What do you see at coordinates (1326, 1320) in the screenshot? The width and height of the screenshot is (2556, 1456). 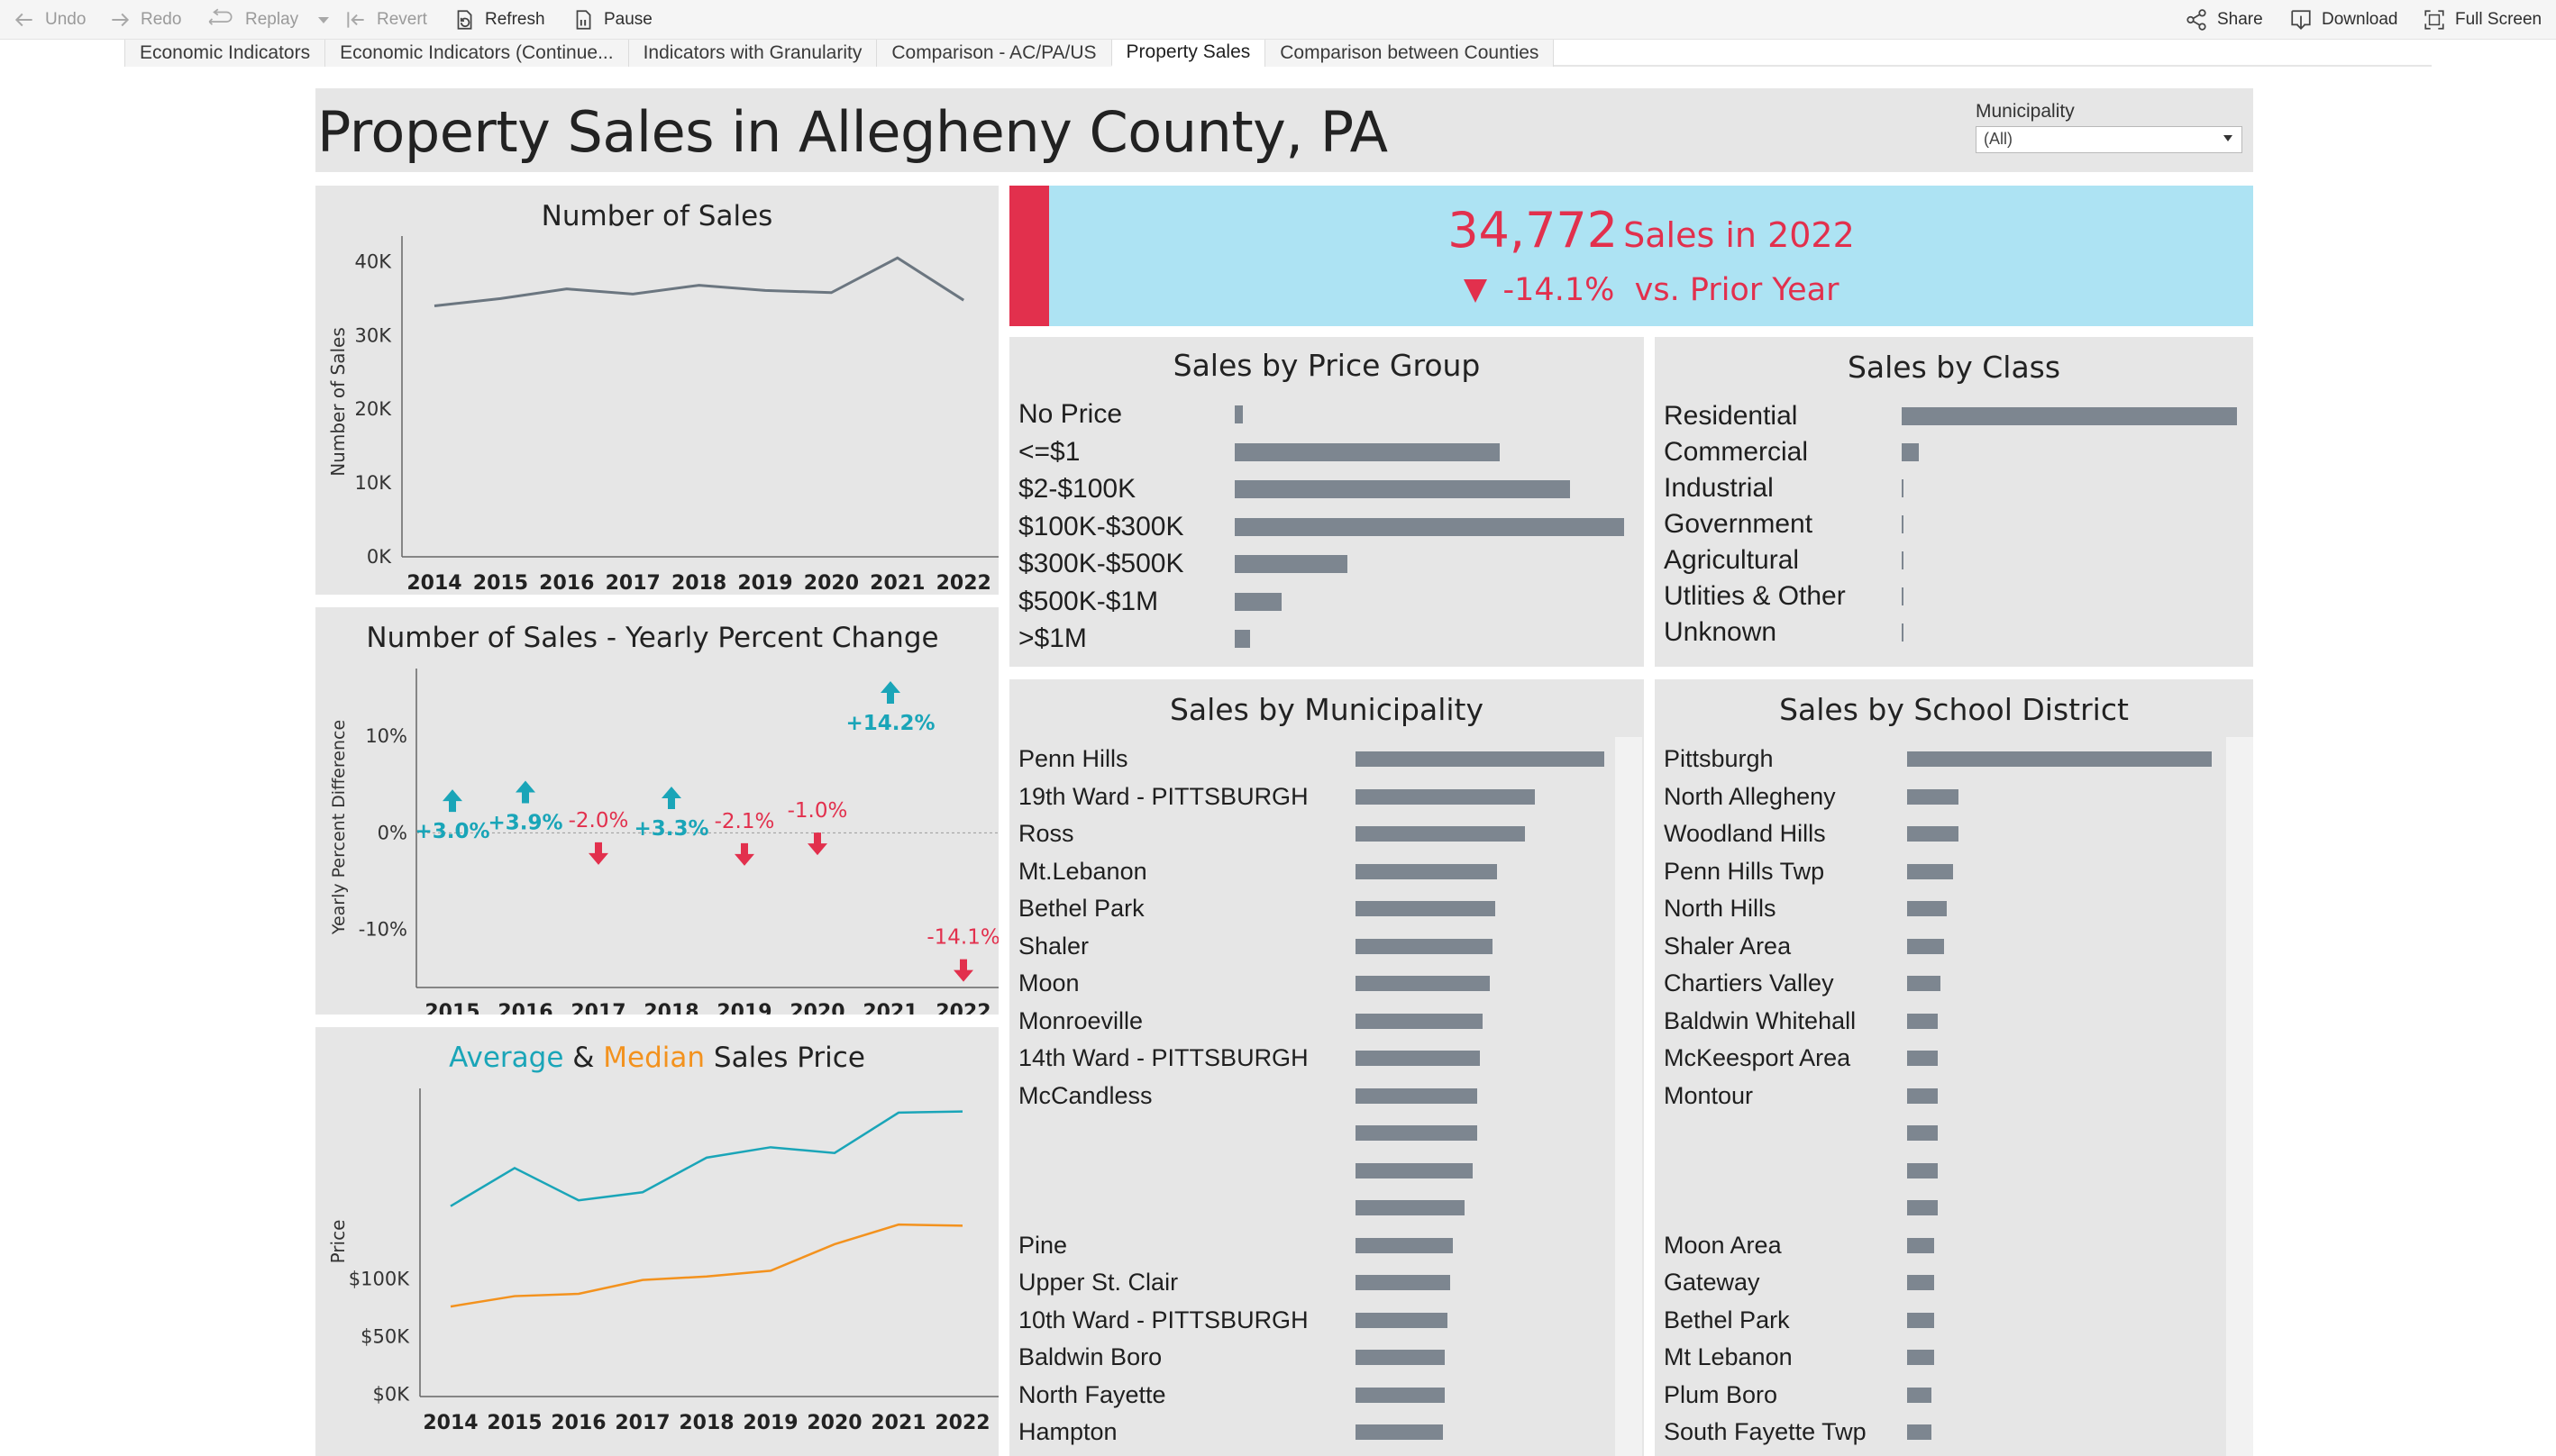 I see `list-item: 10th Ward - PITTSBURGH` at bounding box center [1326, 1320].